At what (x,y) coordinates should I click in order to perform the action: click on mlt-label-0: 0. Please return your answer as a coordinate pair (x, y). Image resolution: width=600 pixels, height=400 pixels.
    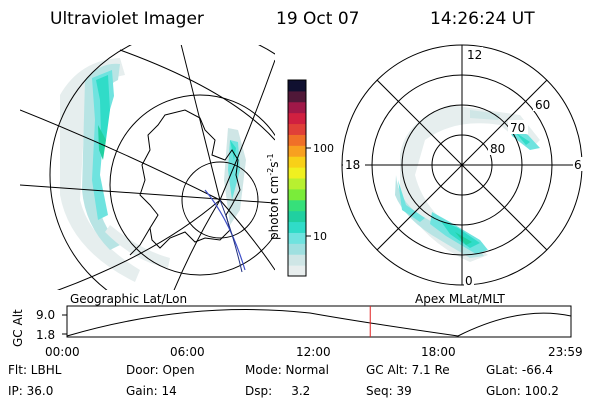
    Looking at the image, I should click on (469, 281).